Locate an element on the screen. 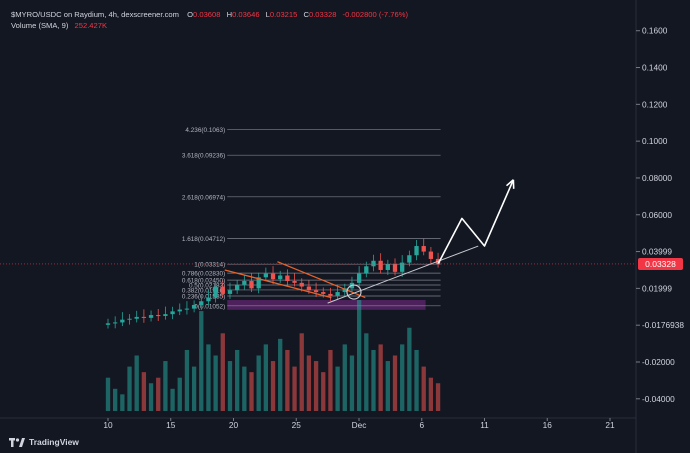 The width and height of the screenshot is (690, 453). fib-level-label: 4.236(0.1063) is located at coordinates (205, 130).